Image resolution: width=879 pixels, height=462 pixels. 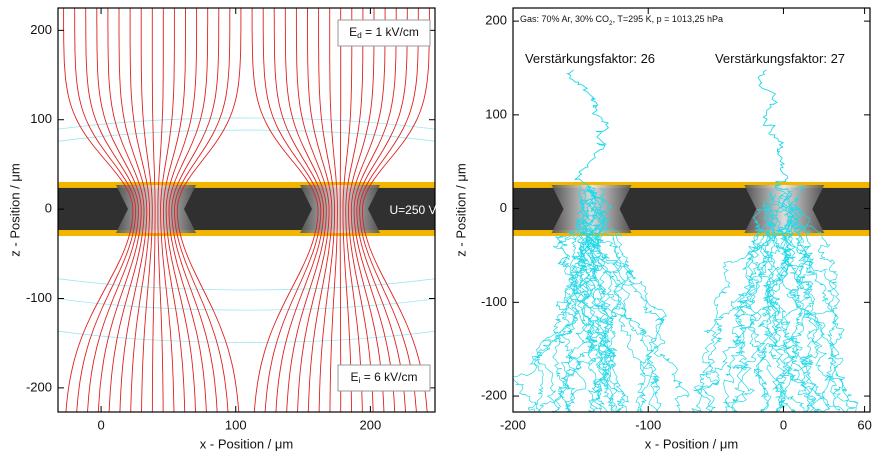 I want to click on x-tick-label: 60, so click(x=864, y=424).